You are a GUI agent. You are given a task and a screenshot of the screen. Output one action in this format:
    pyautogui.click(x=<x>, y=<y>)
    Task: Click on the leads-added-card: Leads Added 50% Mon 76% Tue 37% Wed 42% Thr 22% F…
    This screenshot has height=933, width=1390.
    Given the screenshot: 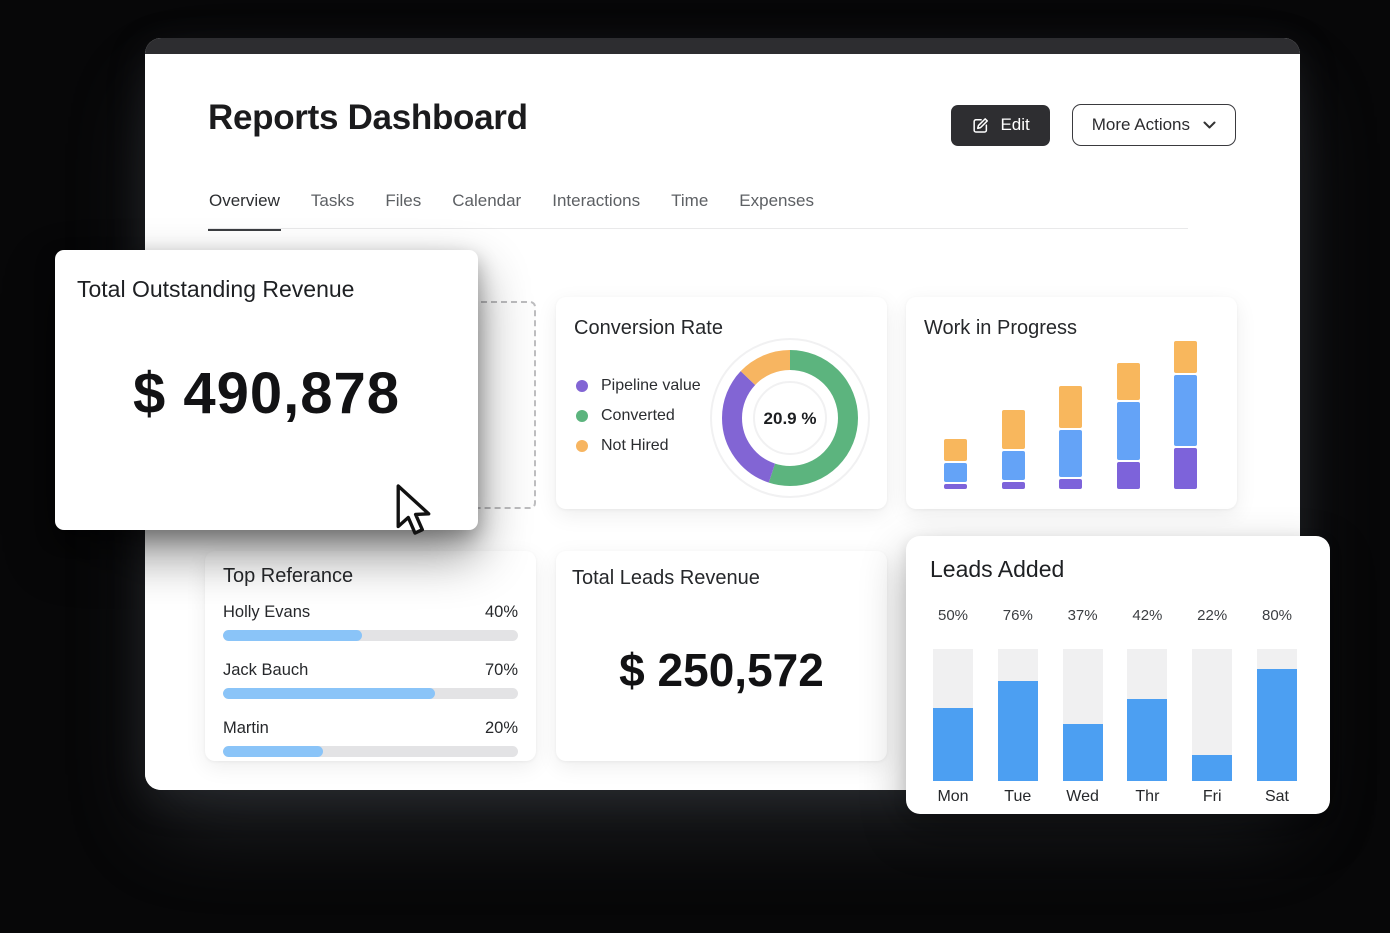 What is the action you would take?
    pyautogui.click(x=1118, y=675)
    